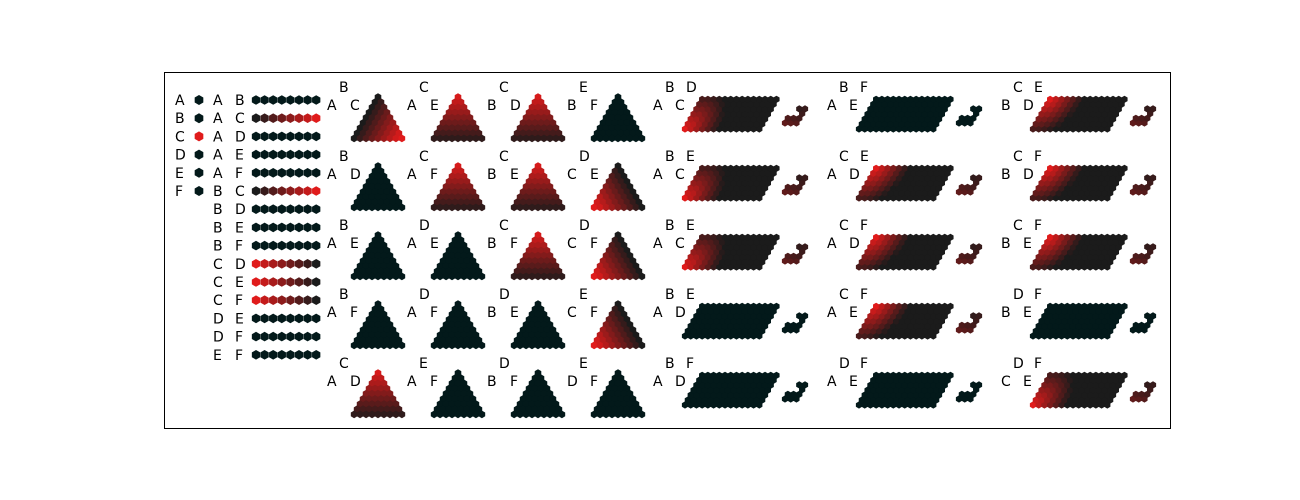 Image resolution: width=1300 pixels, height=500 pixels. What do you see at coordinates (199, 136) in the screenshot?
I see `single-dot` at bounding box center [199, 136].